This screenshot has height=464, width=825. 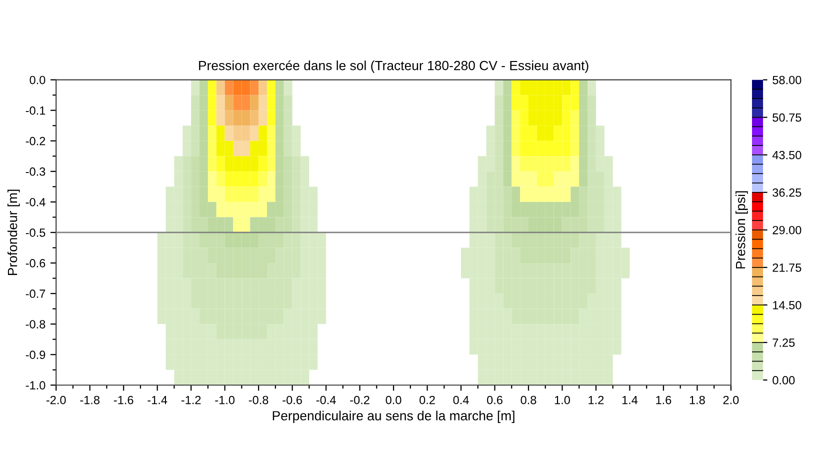 I want to click on y-tick-label: -0.9, so click(x=36, y=354).